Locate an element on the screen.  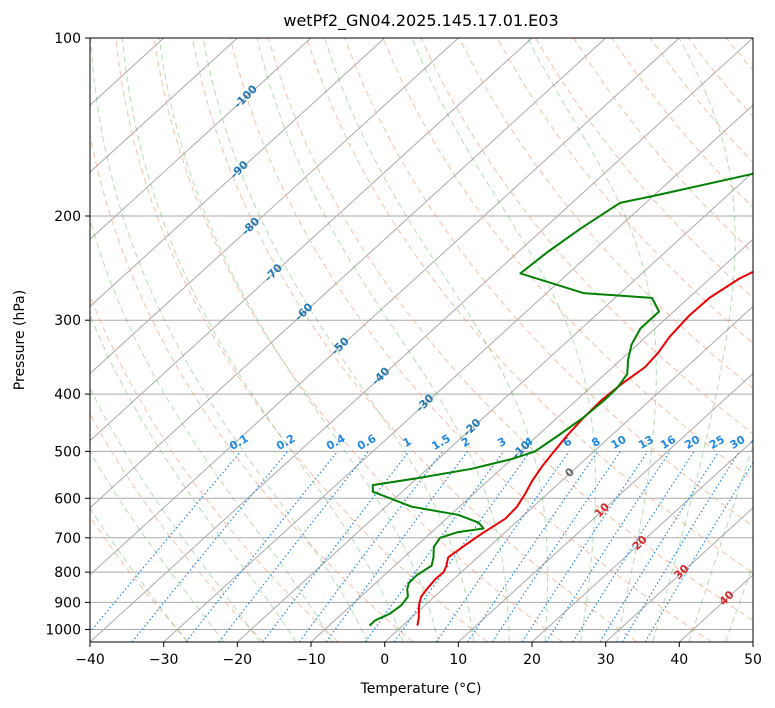
mixing-ratio-label: 36 is located at coordinates (758, 442).